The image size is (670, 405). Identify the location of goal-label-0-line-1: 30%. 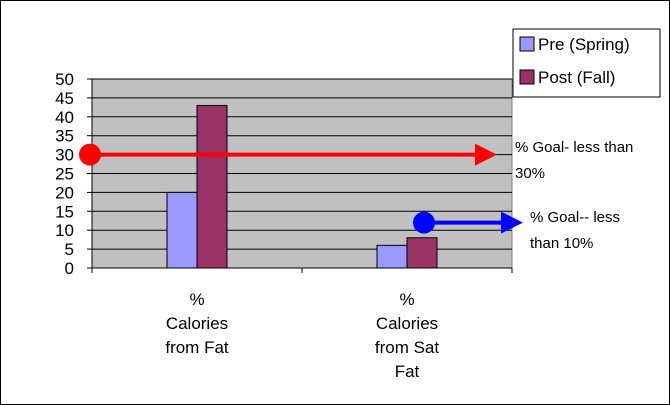
(530, 173).